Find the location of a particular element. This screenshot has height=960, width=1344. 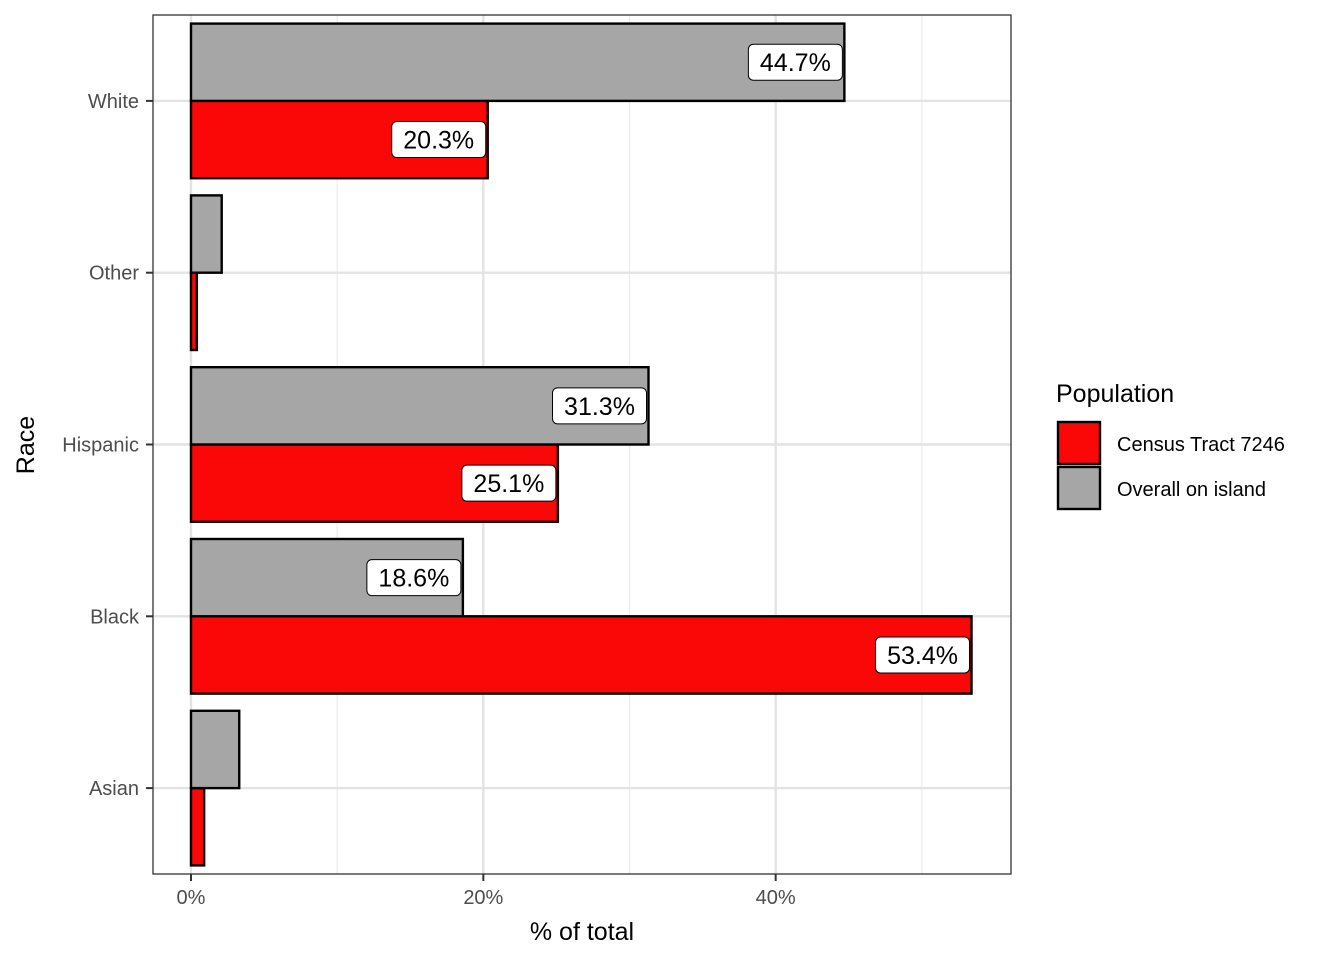

data-label: 31.3% is located at coordinates (600, 406).